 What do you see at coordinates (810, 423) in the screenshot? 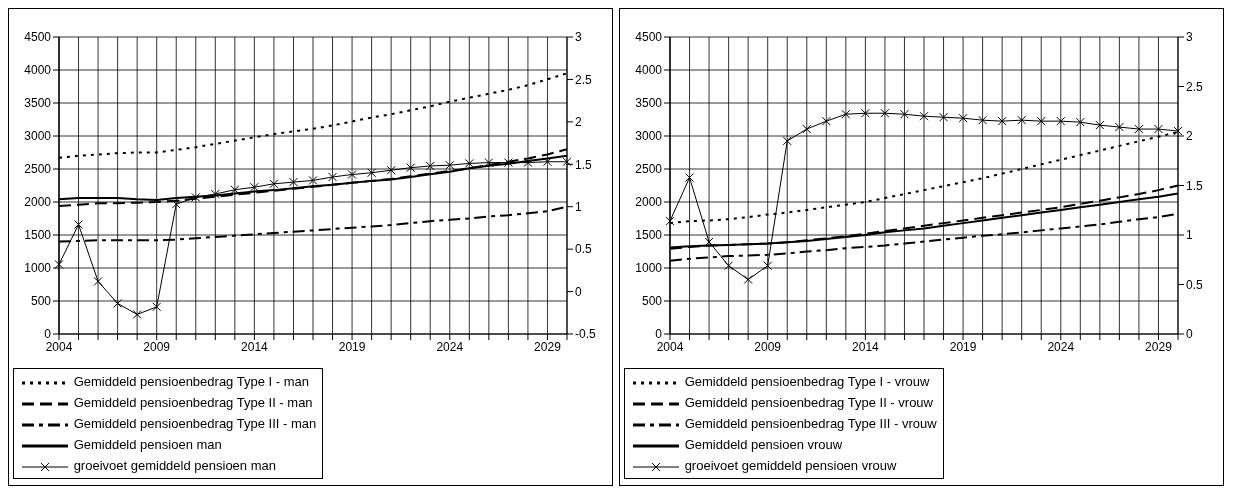
I see `legend-label: Gemiddeld pensioenbedrag Type III - vrouw` at bounding box center [810, 423].